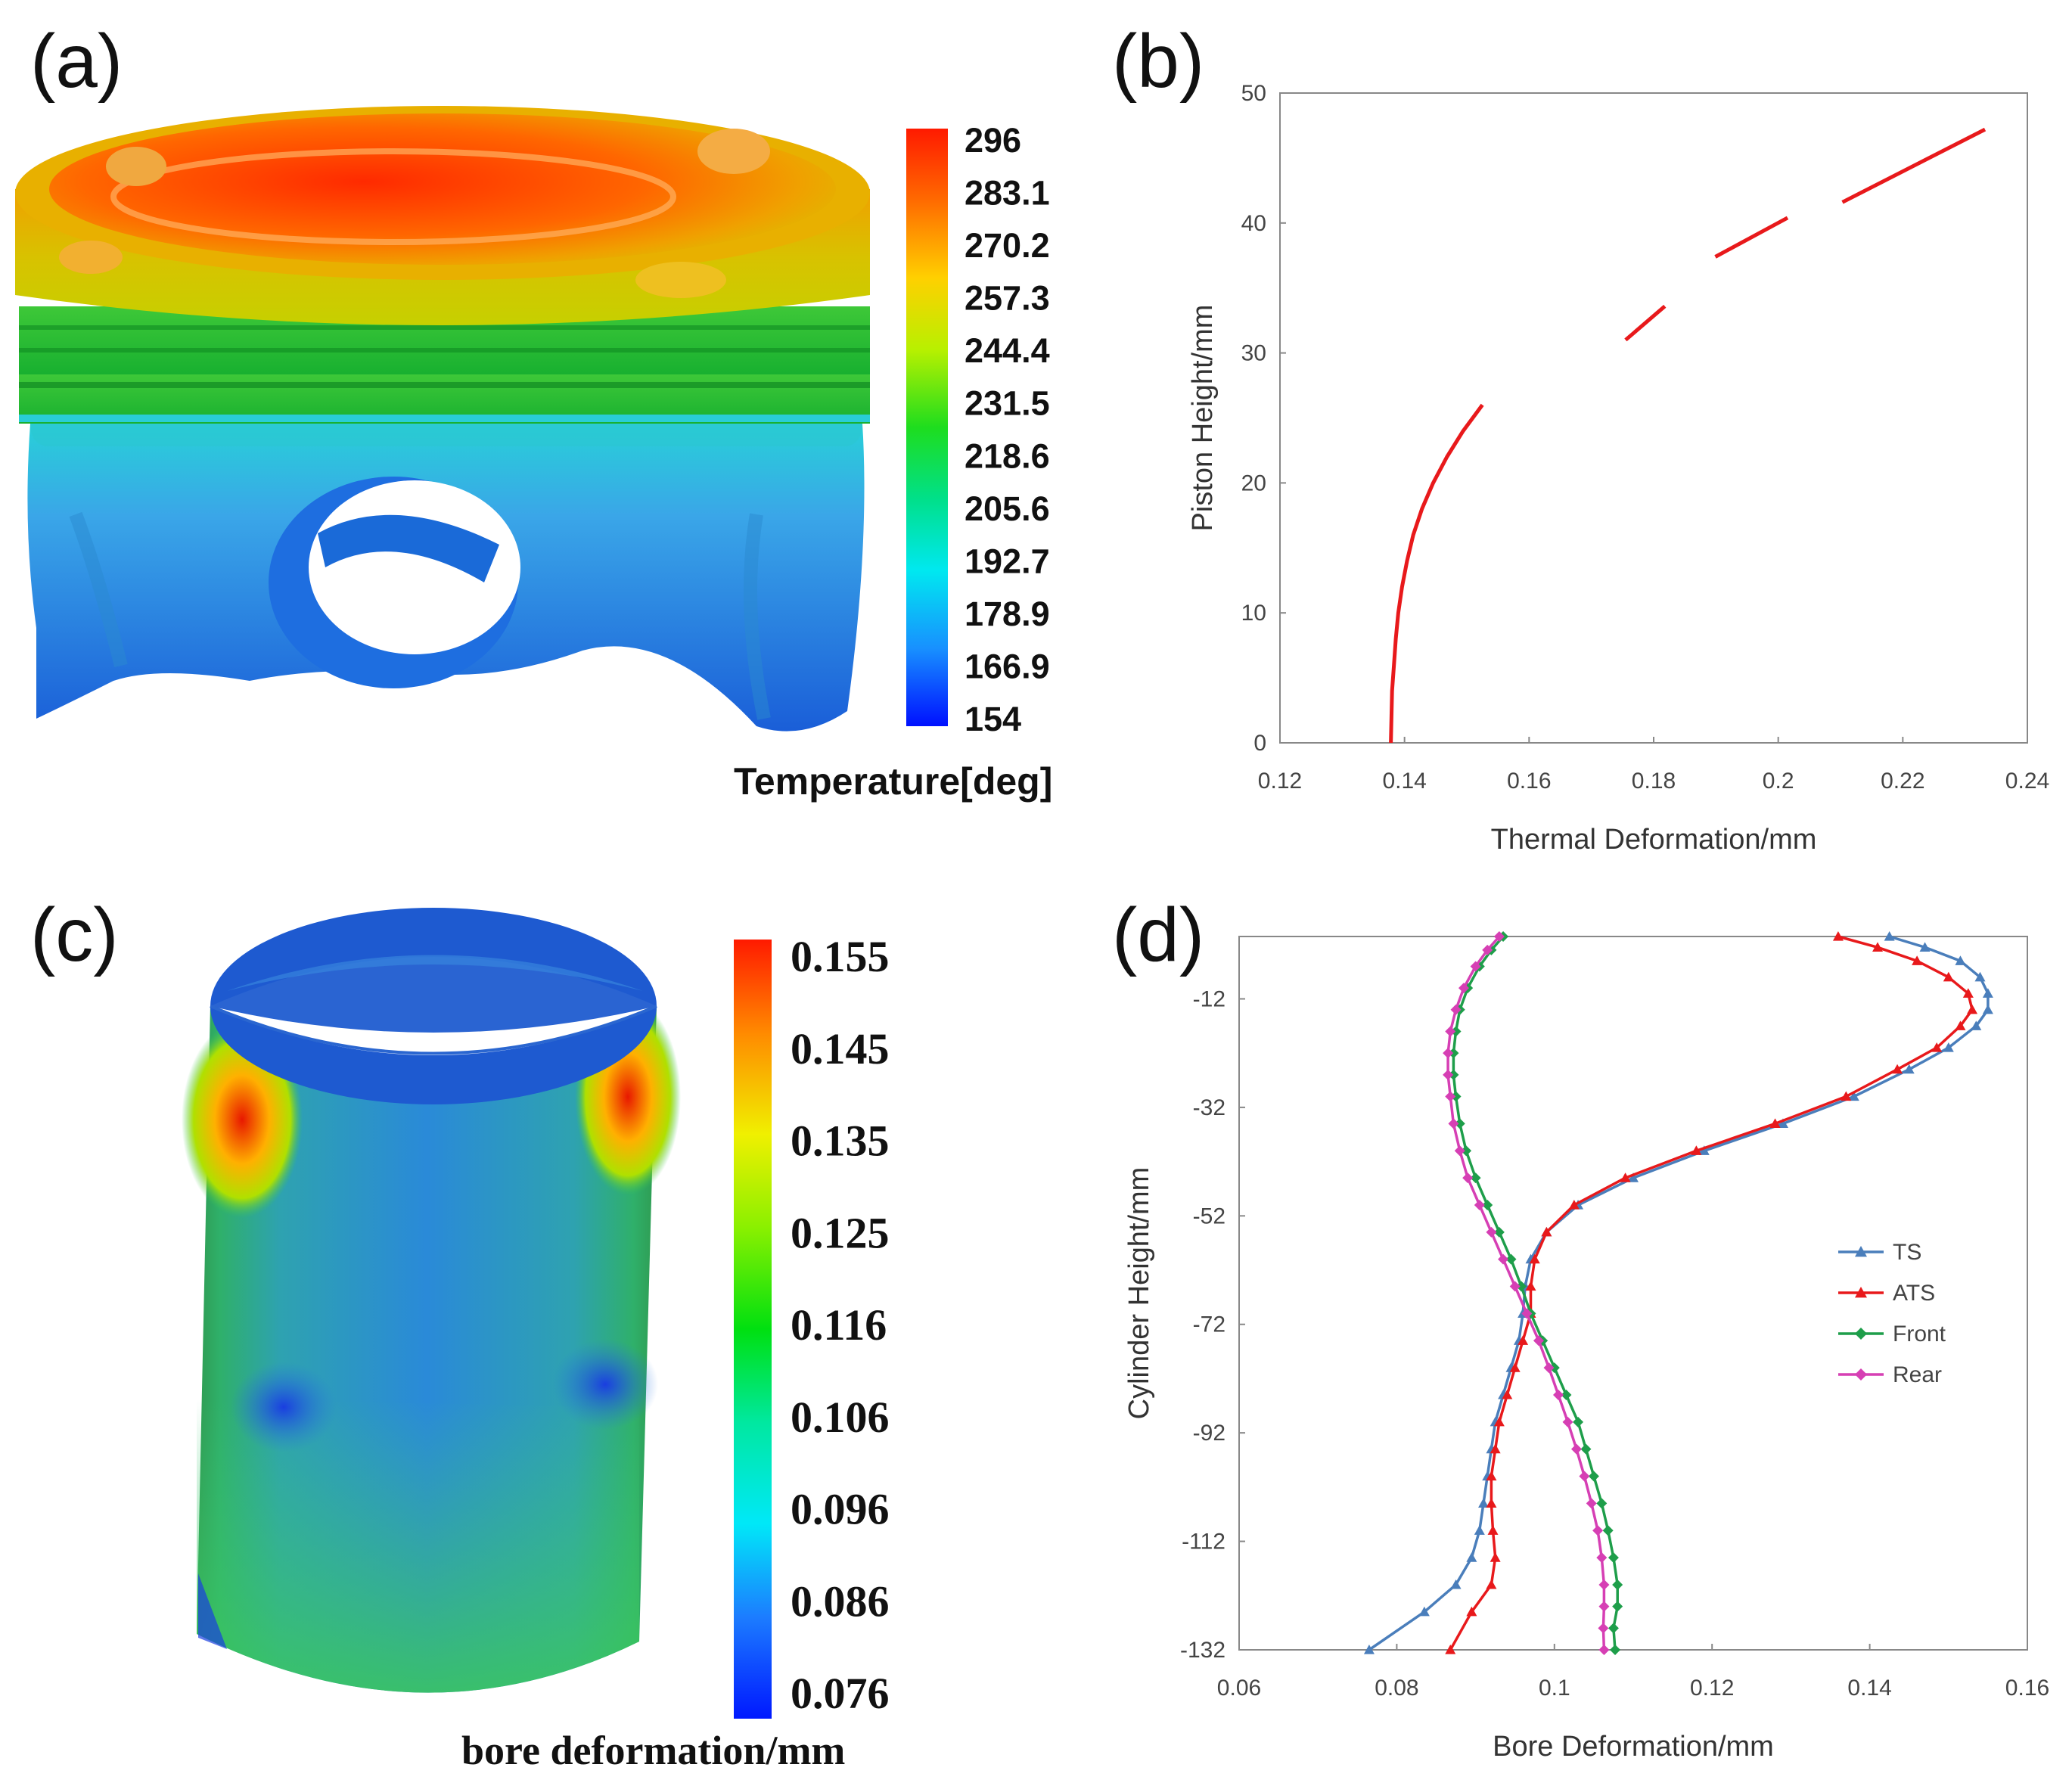 The image size is (2072, 1786). Describe the element at coordinates (840, 1232) in the screenshot. I see `deformation-colorbar-label: 0.125` at that location.